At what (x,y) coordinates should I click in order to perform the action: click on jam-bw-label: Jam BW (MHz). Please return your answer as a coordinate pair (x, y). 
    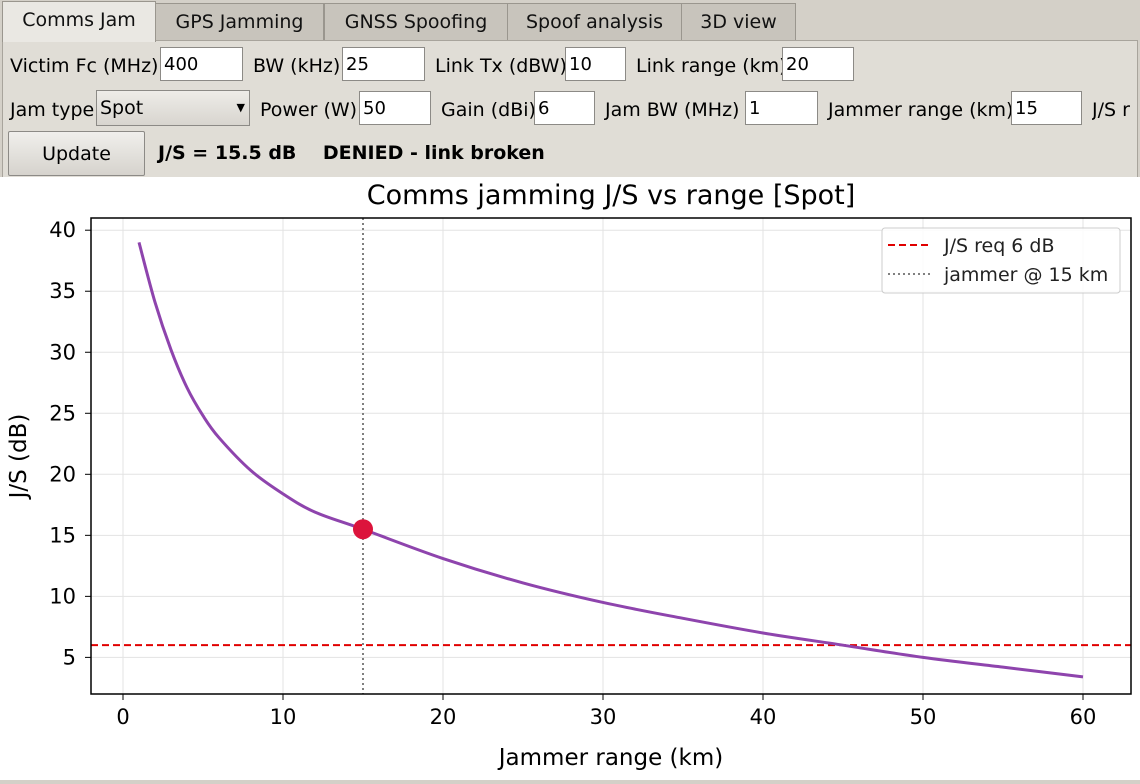
    Looking at the image, I should click on (672, 110).